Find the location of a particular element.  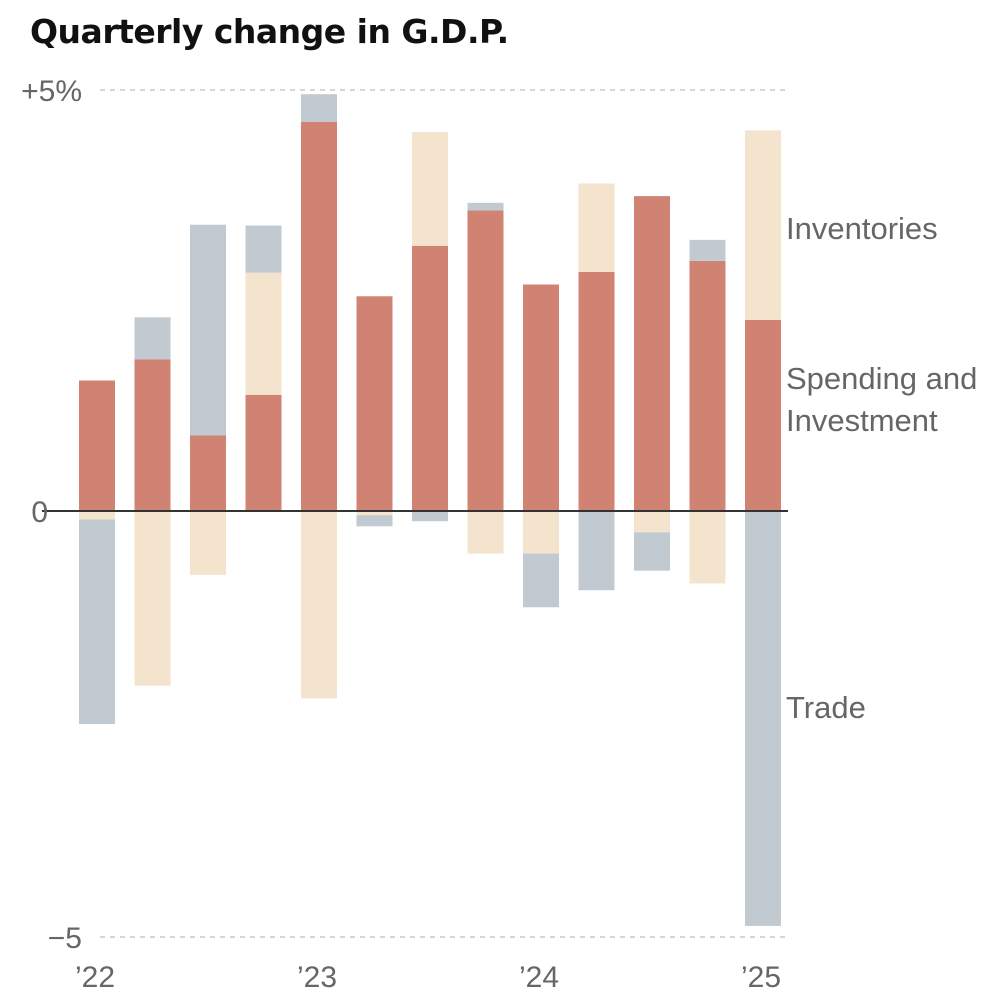

legend-label: Trade is located at coordinates (826, 707).